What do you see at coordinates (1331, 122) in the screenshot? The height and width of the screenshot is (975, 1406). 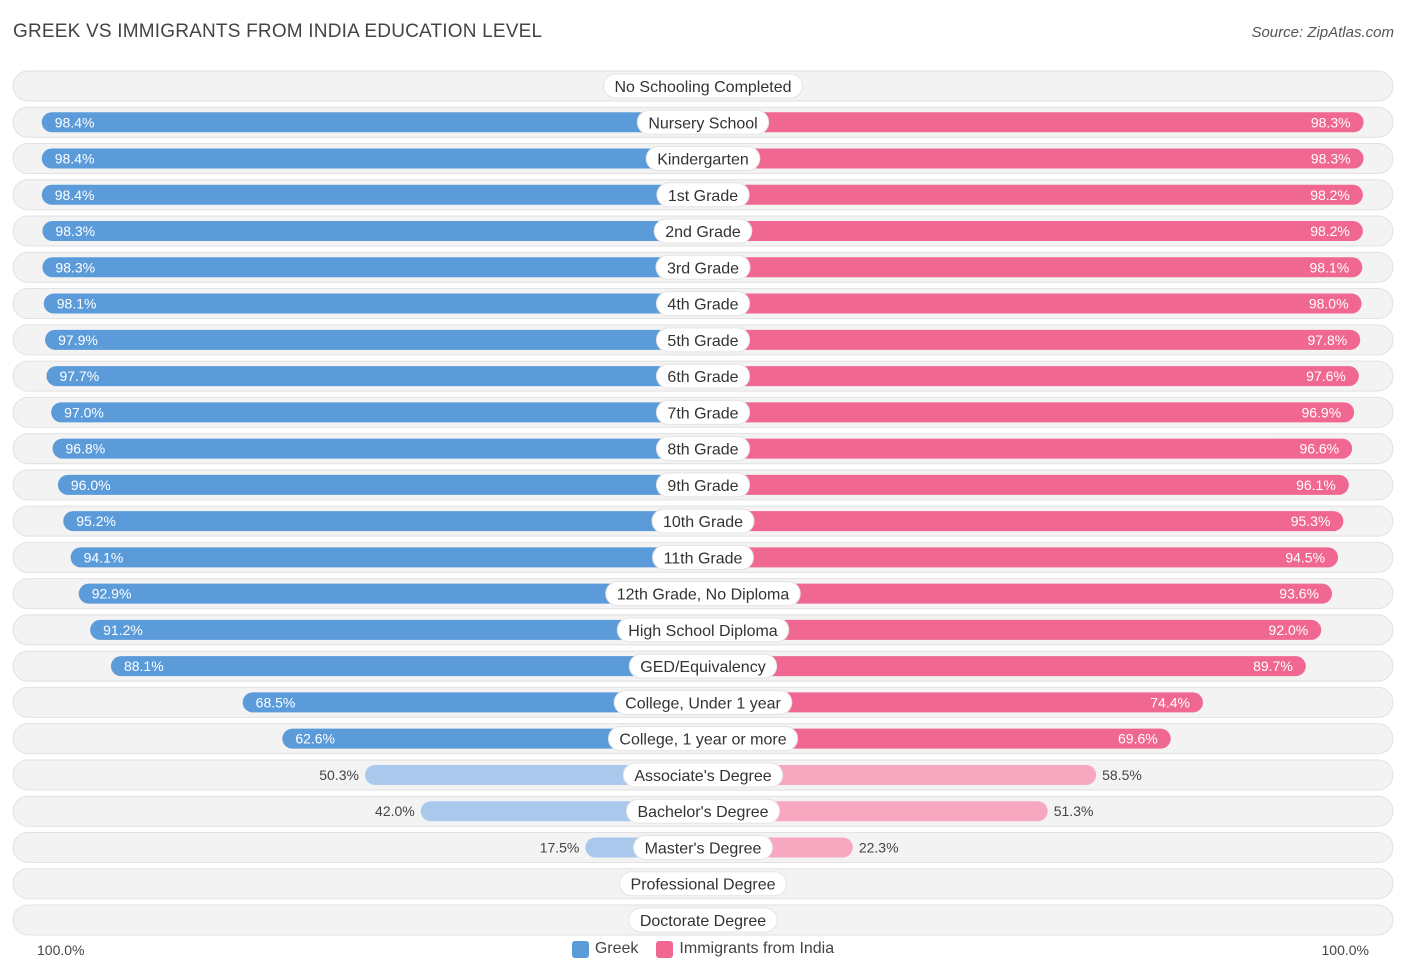 I see `value-label-india: 98.3%` at bounding box center [1331, 122].